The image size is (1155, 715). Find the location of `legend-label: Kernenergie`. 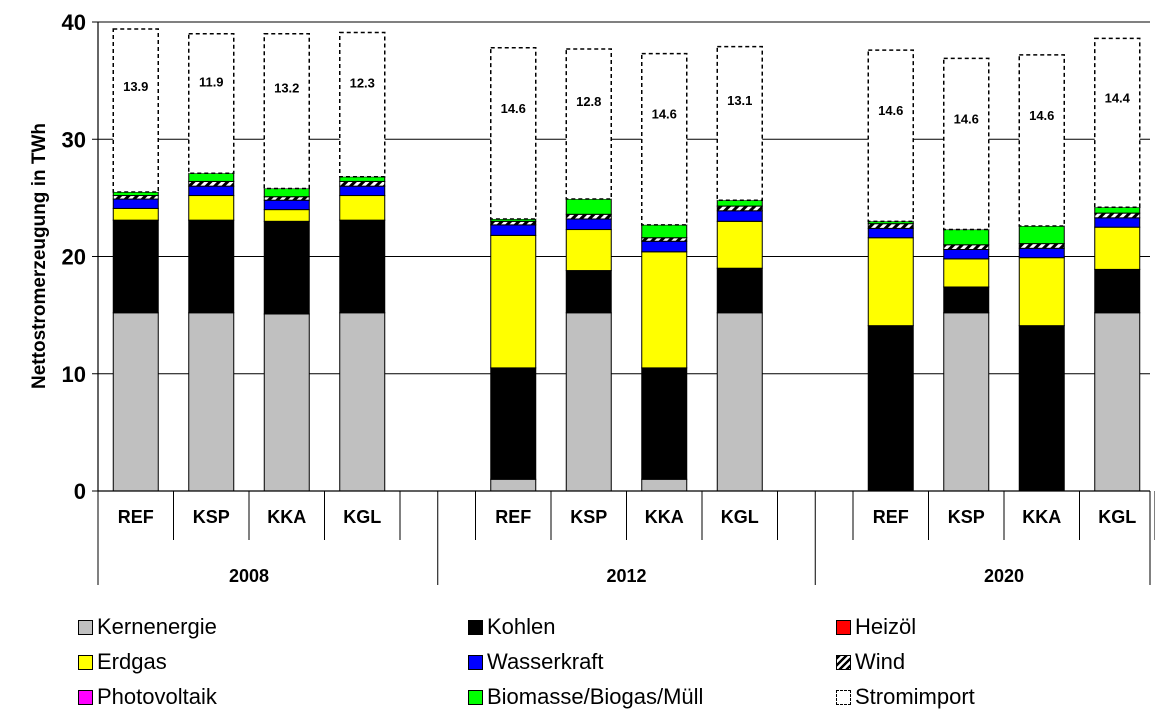

legend-label: Kernenergie is located at coordinates (157, 627).